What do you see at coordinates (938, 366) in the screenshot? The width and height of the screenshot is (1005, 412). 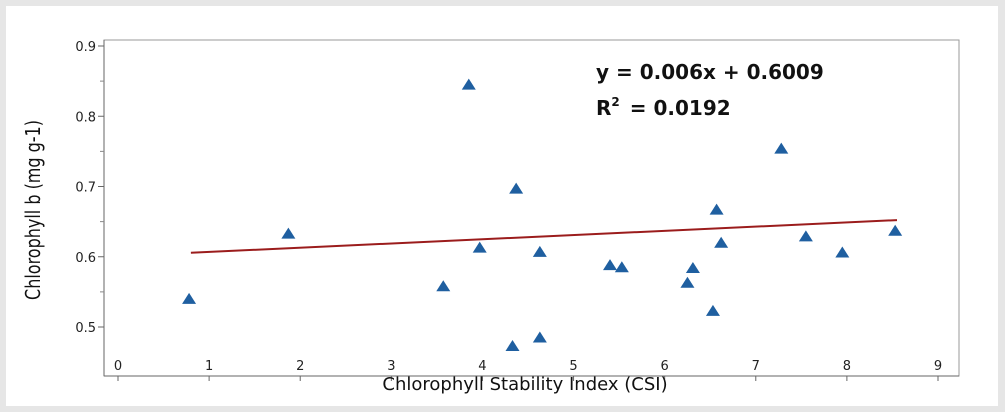 I see `x-tick-label: 9` at bounding box center [938, 366].